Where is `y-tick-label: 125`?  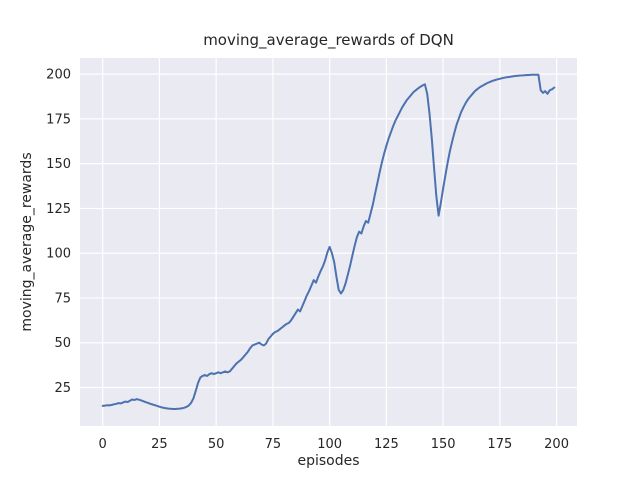
y-tick-label: 125 is located at coordinates (58, 209).